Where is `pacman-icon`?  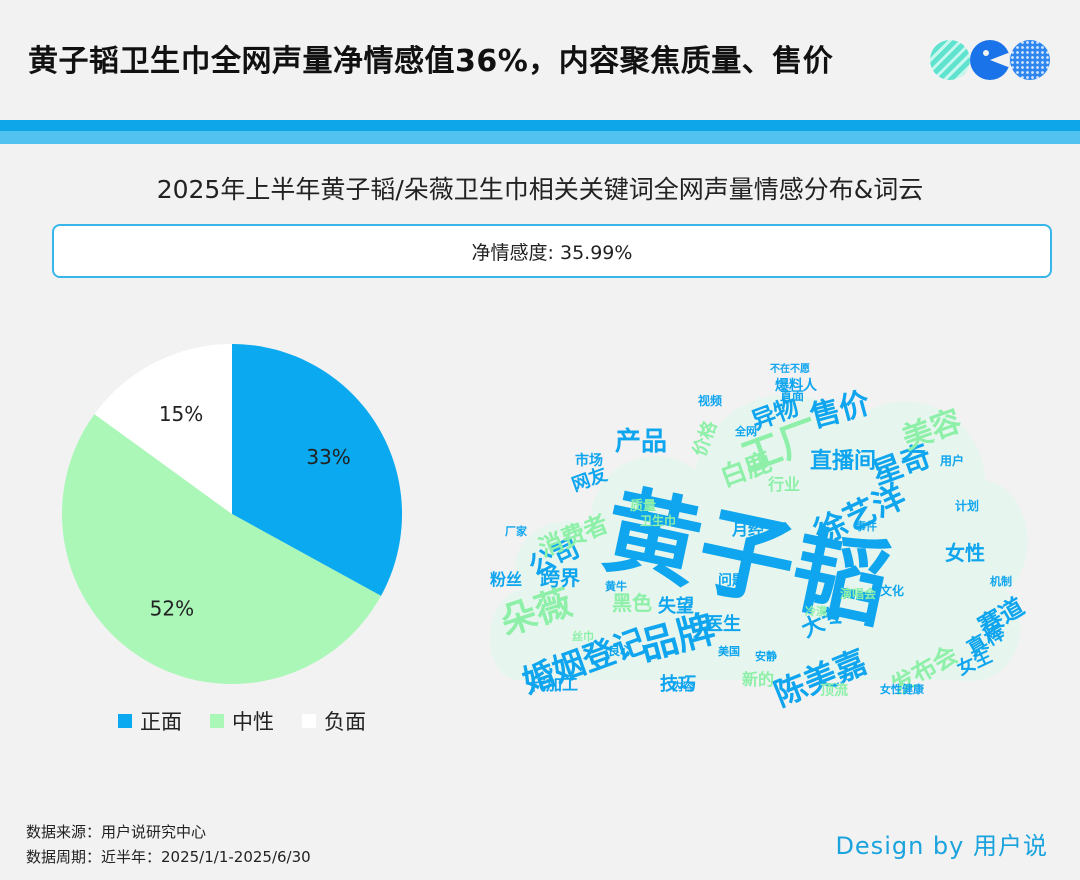 pacman-icon is located at coordinates (990, 60).